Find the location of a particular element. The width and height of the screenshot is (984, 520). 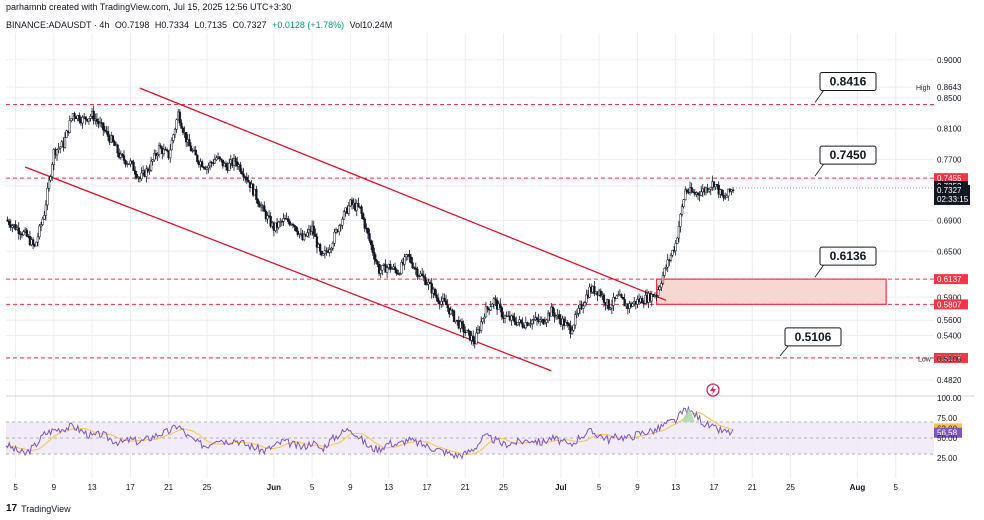

callout-label: 0.5106 is located at coordinates (813, 337).